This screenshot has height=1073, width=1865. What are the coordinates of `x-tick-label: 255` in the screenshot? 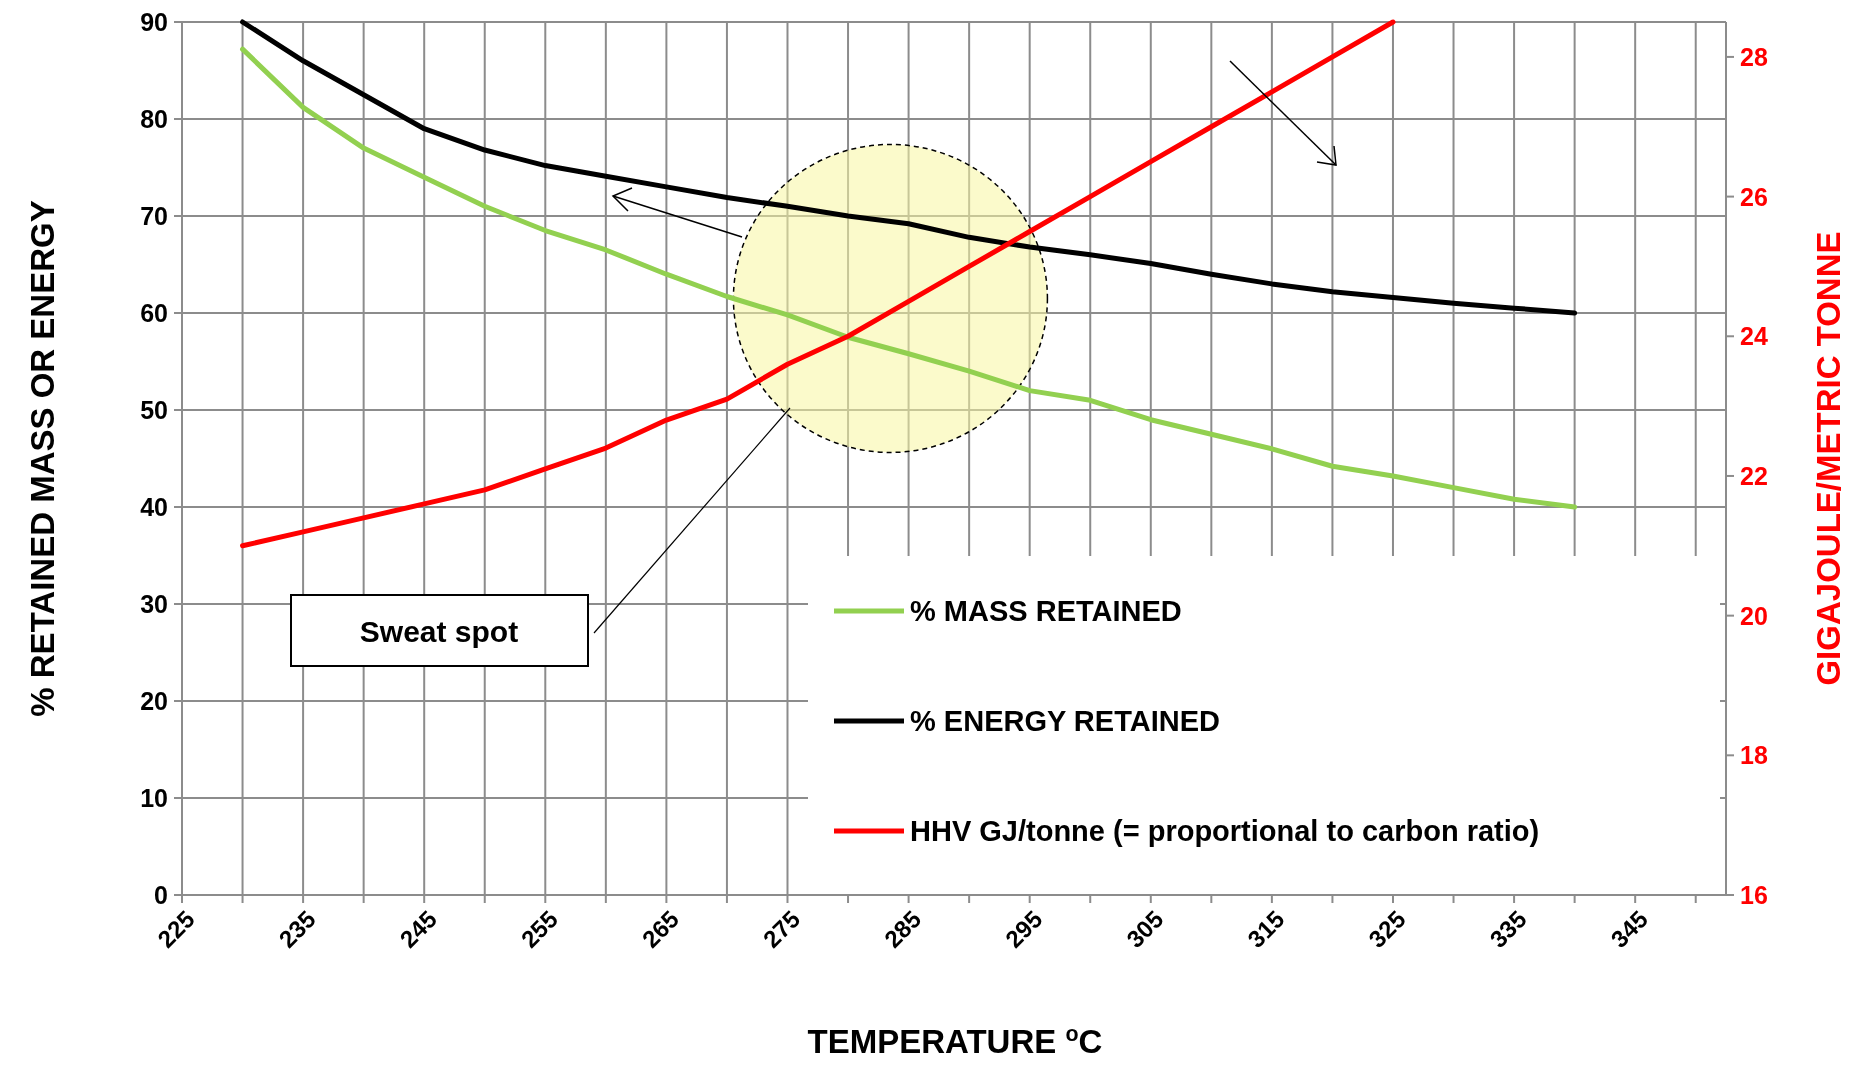 It's located at (539, 929).